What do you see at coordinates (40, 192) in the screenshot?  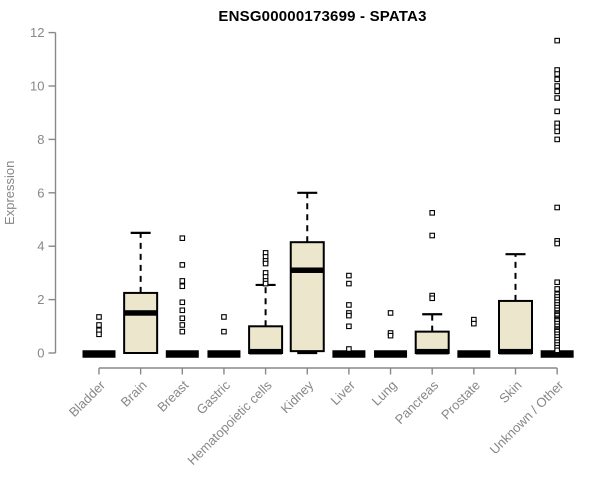 I see `y-tick-label: 6` at bounding box center [40, 192].